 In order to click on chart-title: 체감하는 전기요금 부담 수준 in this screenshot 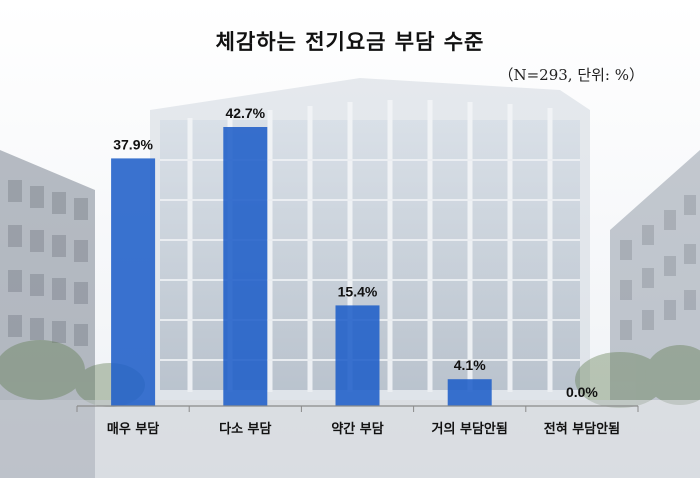, I will do `click(350, 41)`.